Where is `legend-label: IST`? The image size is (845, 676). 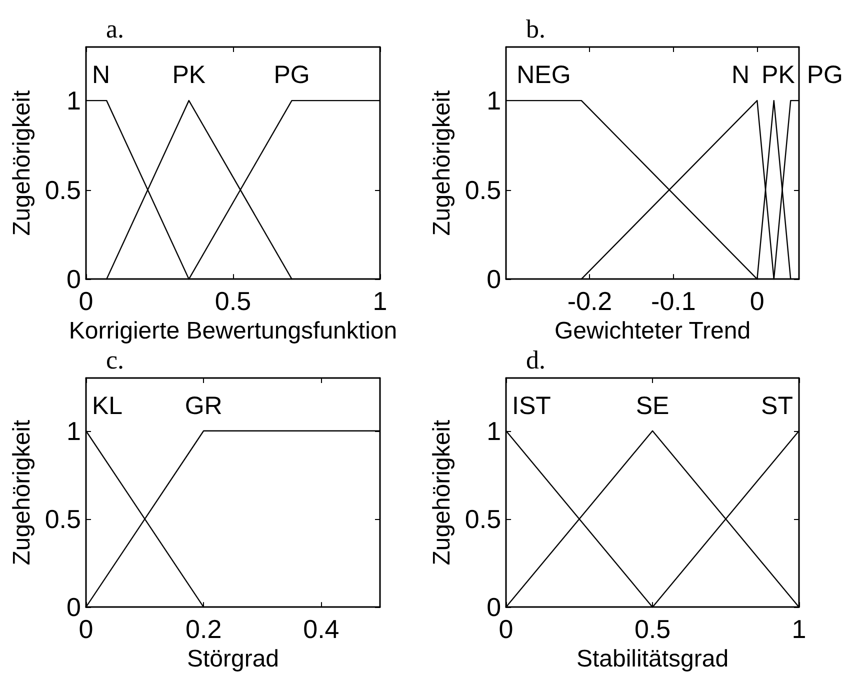
legend-label: IST is located at coordinates (531, 406).